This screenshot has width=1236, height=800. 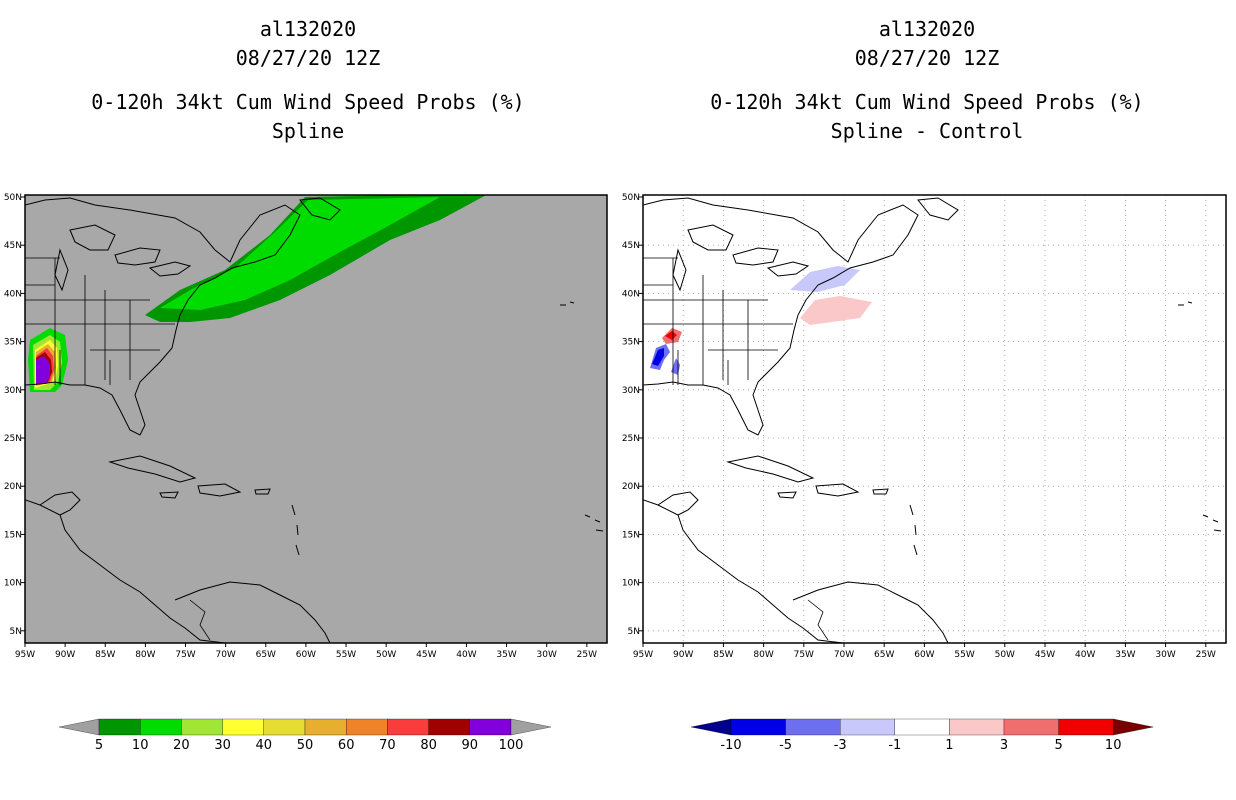 What do you see at coordinates (308, 58) in the screenshot?
I see `left-datetime: 08/27/20 12Z` at bounding box center [308, 58].